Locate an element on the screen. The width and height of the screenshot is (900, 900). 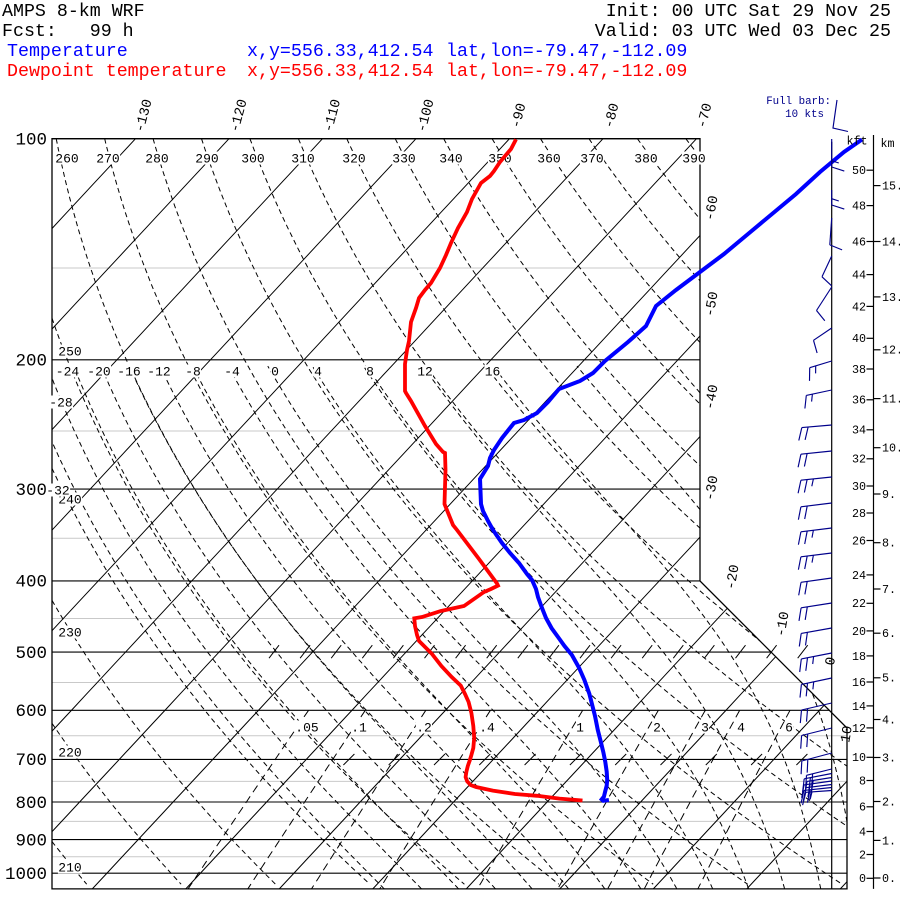
svg-text: 34 is located at coordinates (859, 431).